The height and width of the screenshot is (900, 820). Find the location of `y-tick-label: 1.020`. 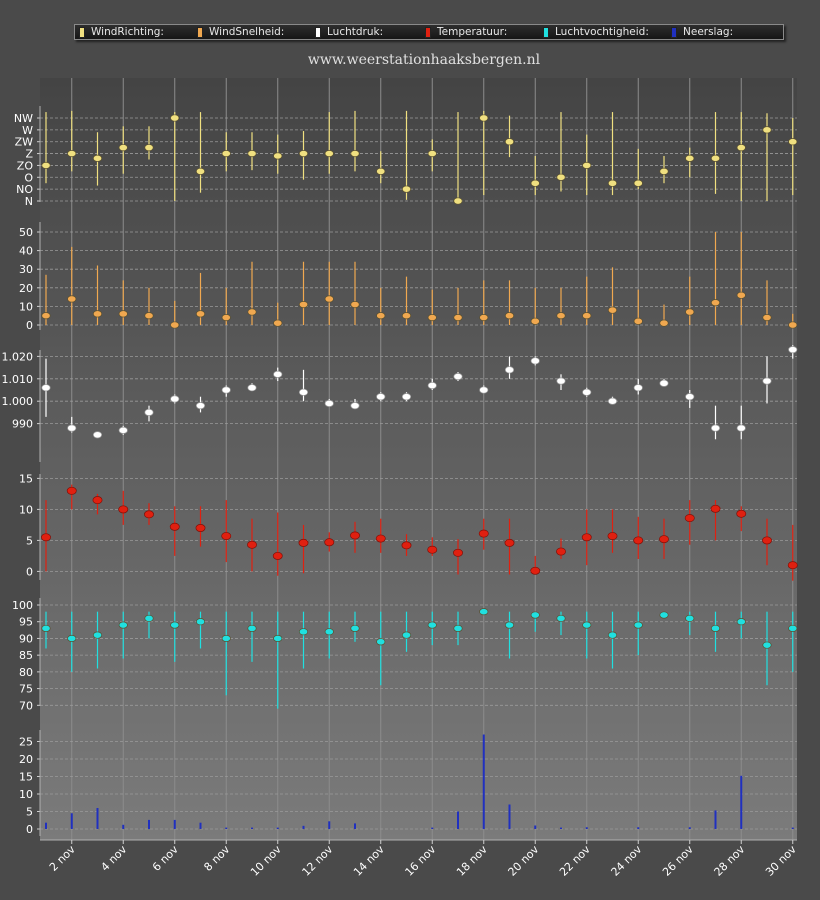

y-tick-label: 1.020 is located at coordinates (18, 356).